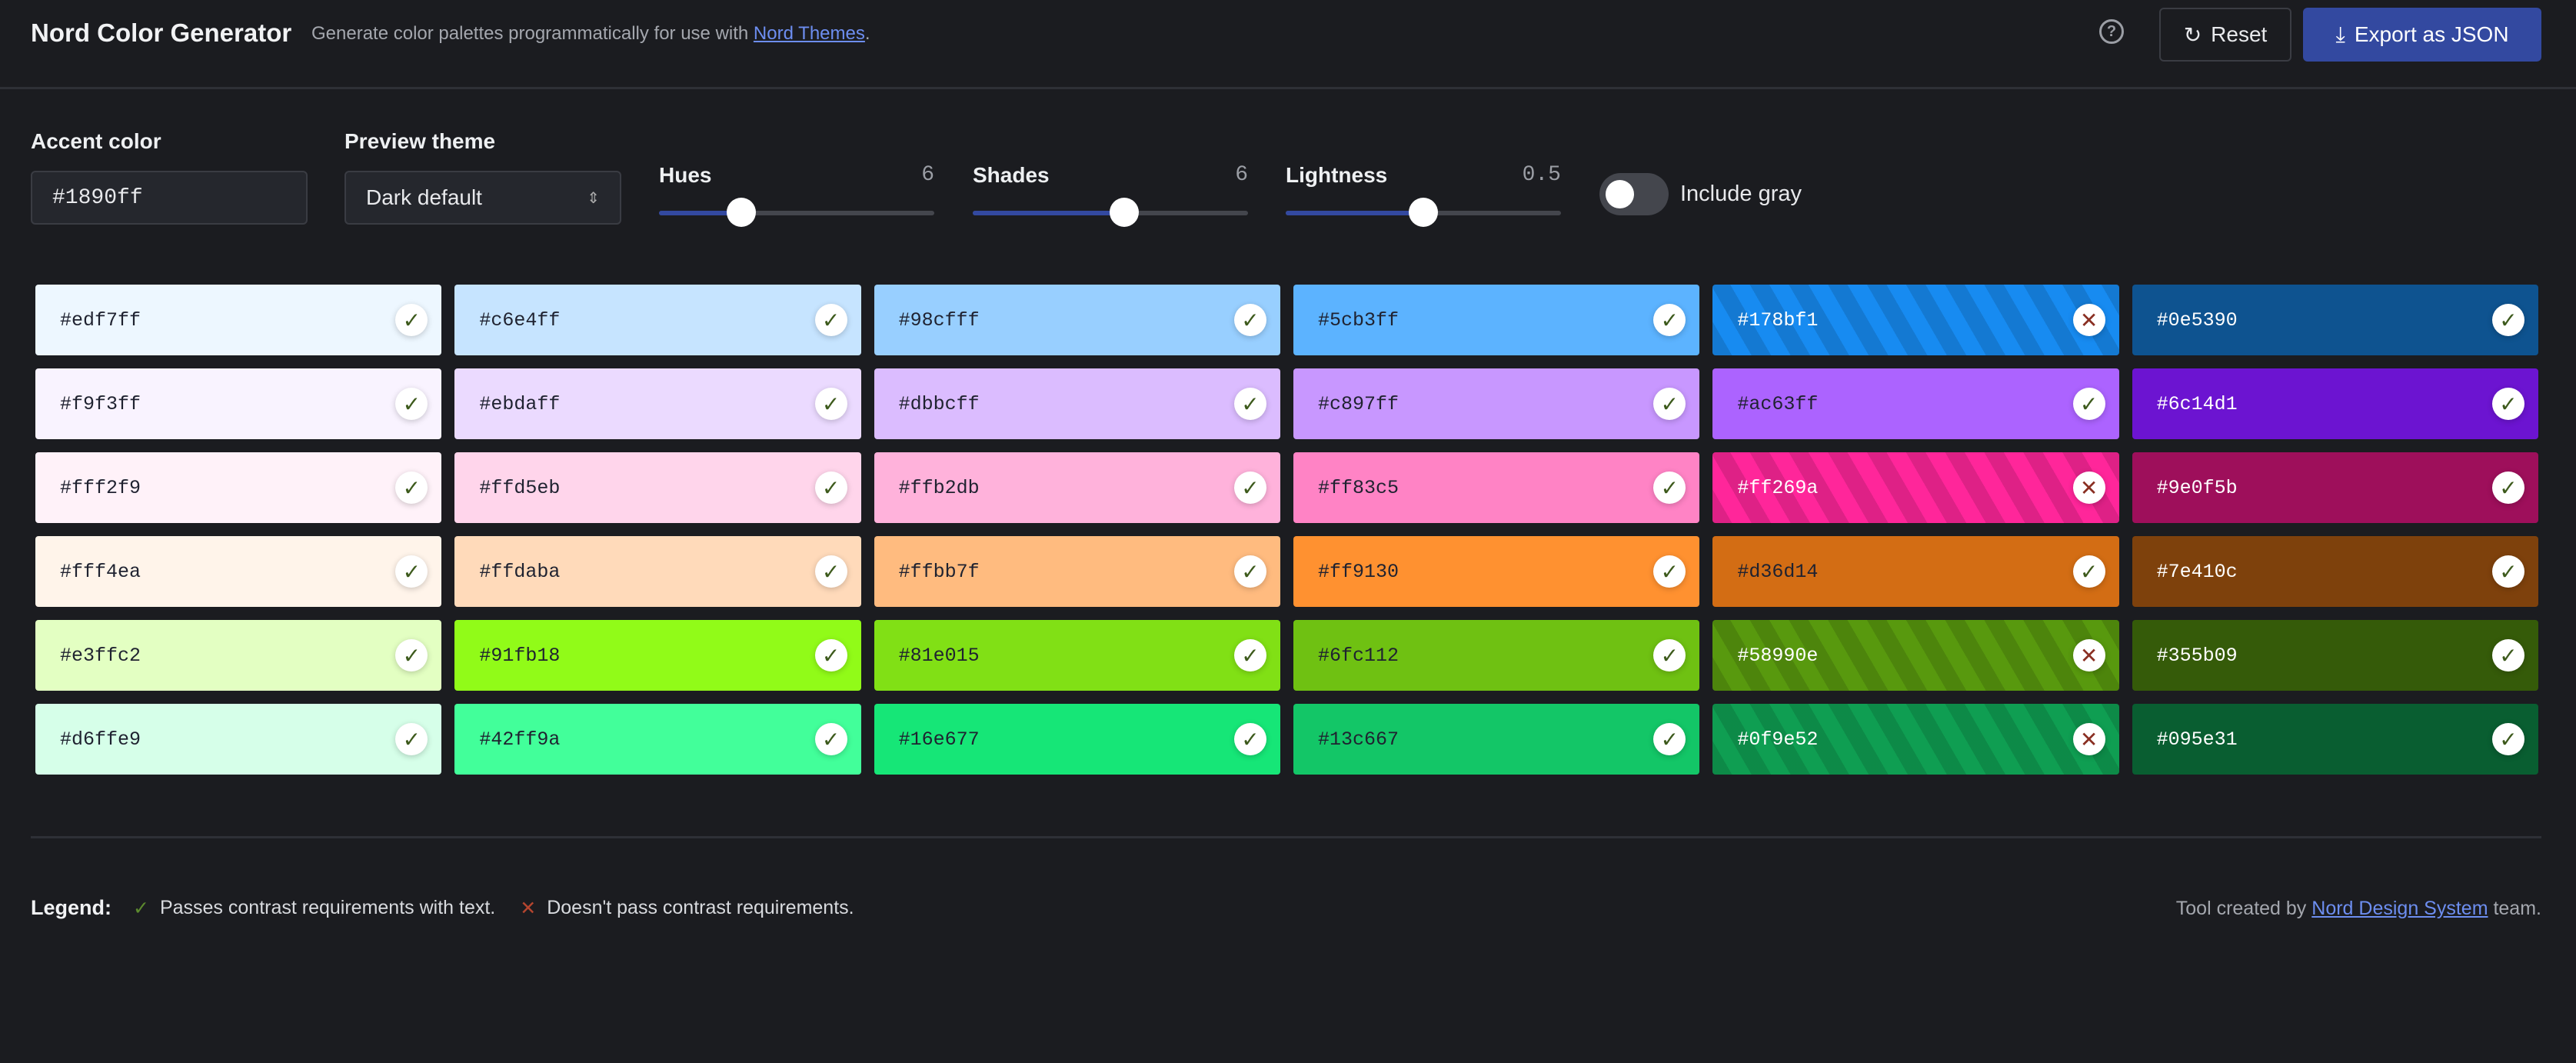 The image size is (2576, 1063). I want to click on color-swatch: #ff9130 ✓, so click(1496, 571).